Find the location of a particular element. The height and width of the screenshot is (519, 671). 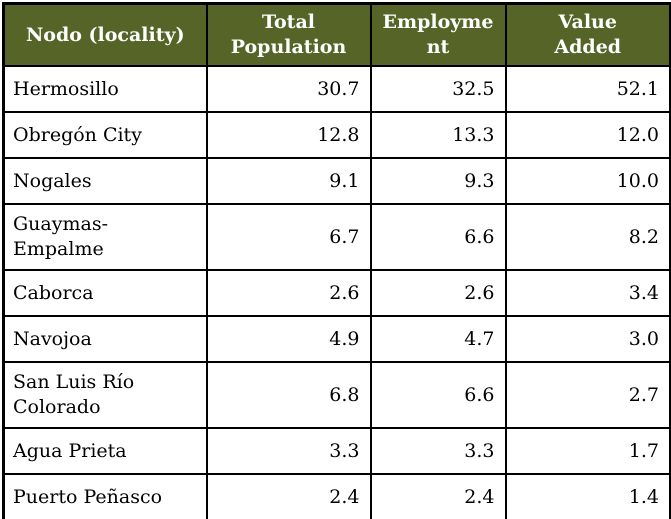

value-cell: 52.1 is located at coordinates (587, 89).